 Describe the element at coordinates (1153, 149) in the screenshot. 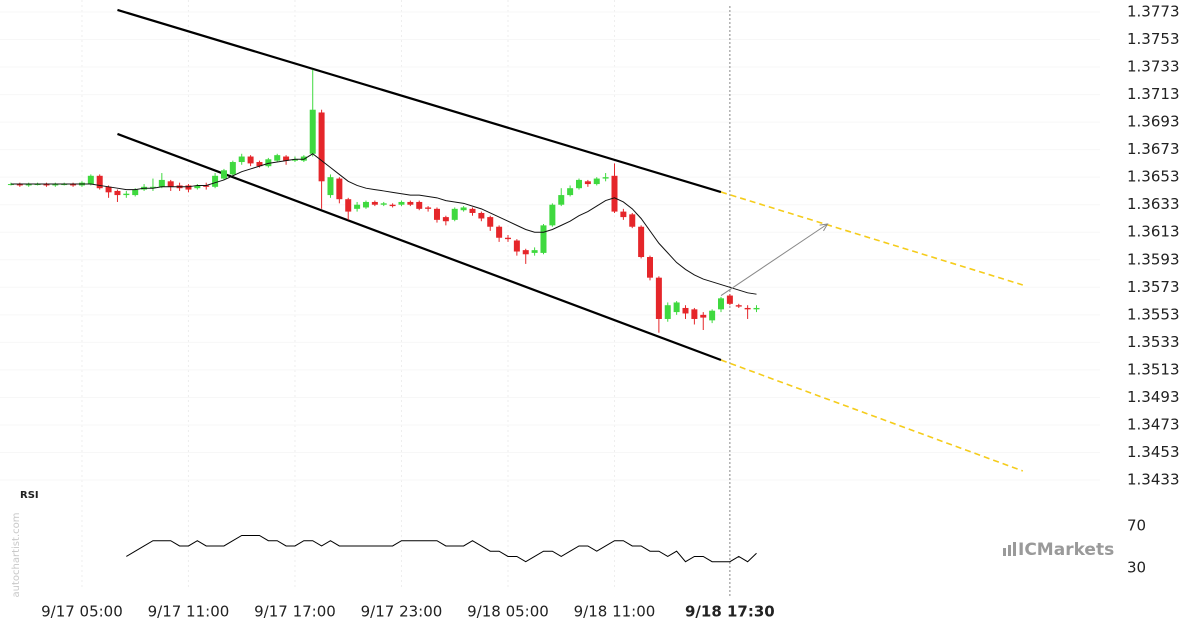

I see `y-tick-label: 1.3673` at that location.